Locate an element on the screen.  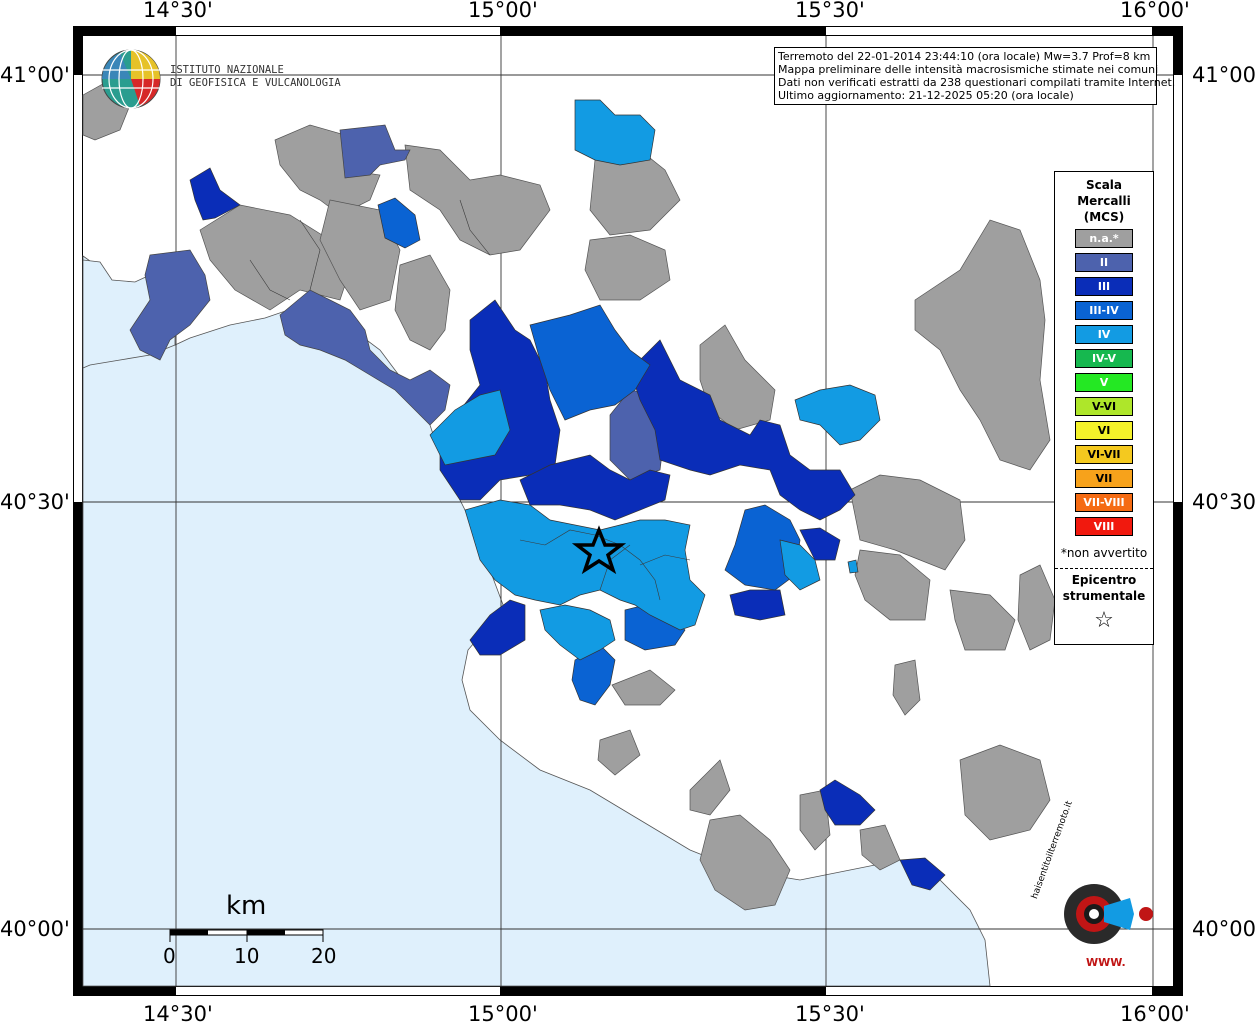
hst-logo: haisentitoilterremoto.it WWW. is located at coordinates (1095, 888).